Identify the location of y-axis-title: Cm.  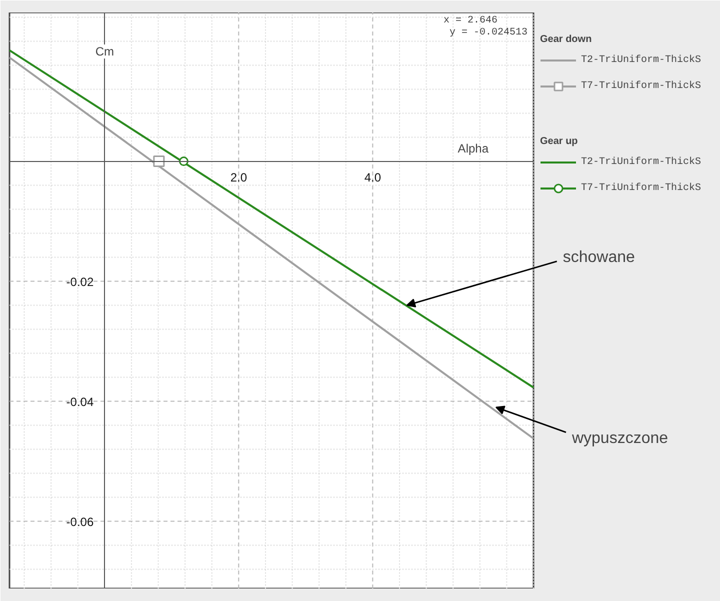
(104, 51).